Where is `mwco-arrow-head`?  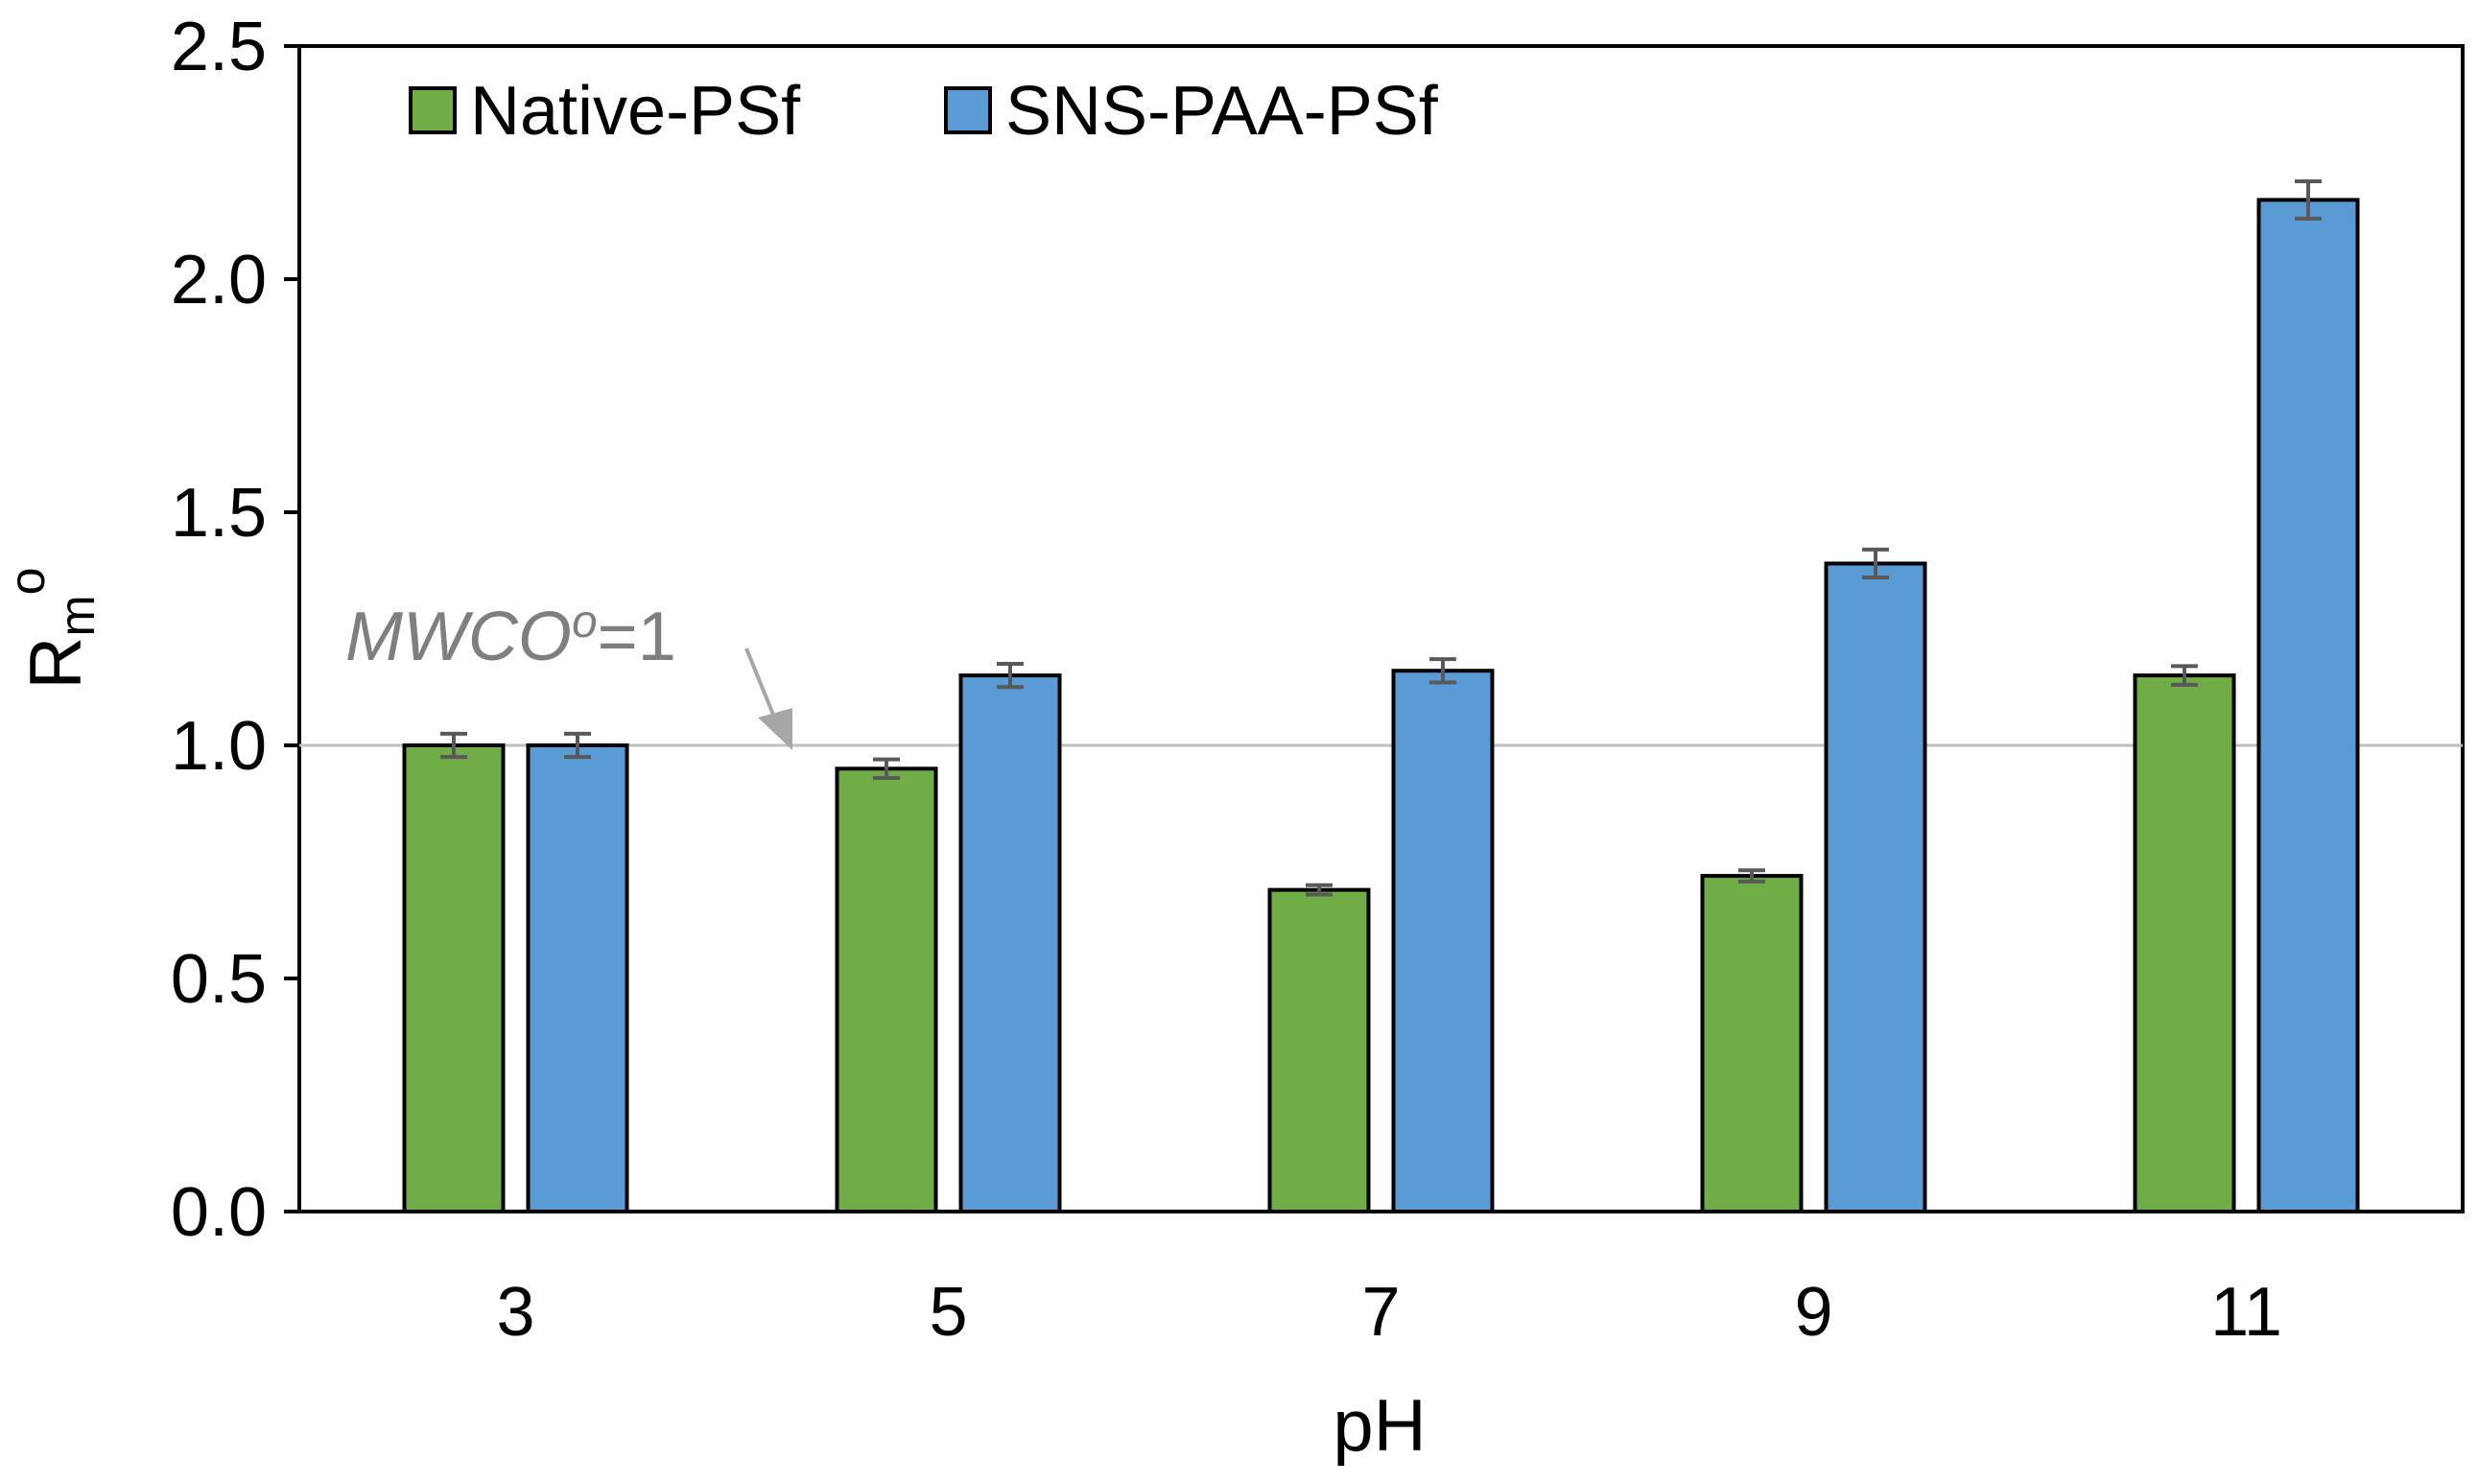
mwco-arrow-head is located at coordinates (775, 729).